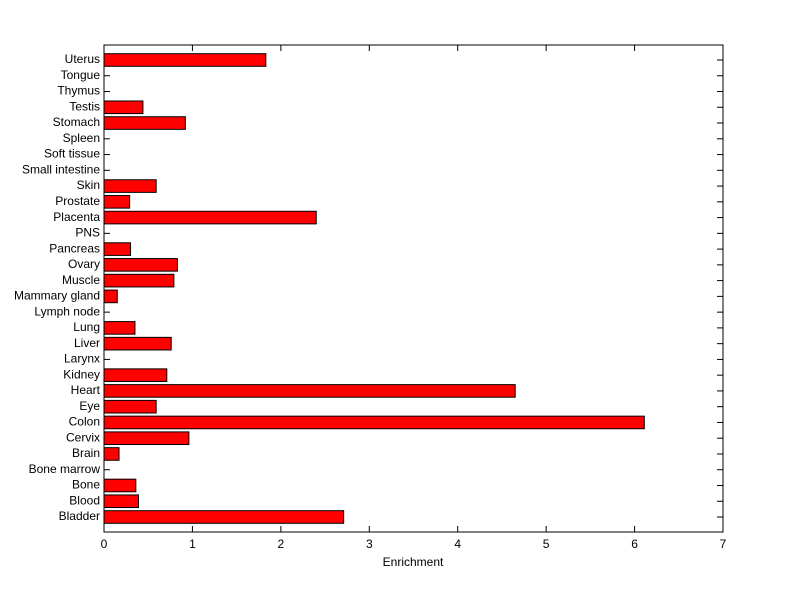 This screenshot has height=599, width=800. I want to click on x-axis-label: Enrichment, so click(413, 562).